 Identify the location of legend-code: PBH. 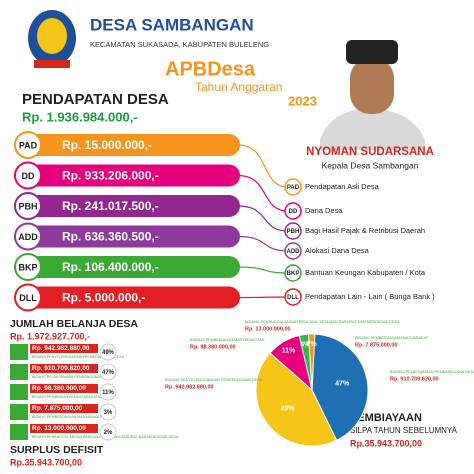
(293, 232).